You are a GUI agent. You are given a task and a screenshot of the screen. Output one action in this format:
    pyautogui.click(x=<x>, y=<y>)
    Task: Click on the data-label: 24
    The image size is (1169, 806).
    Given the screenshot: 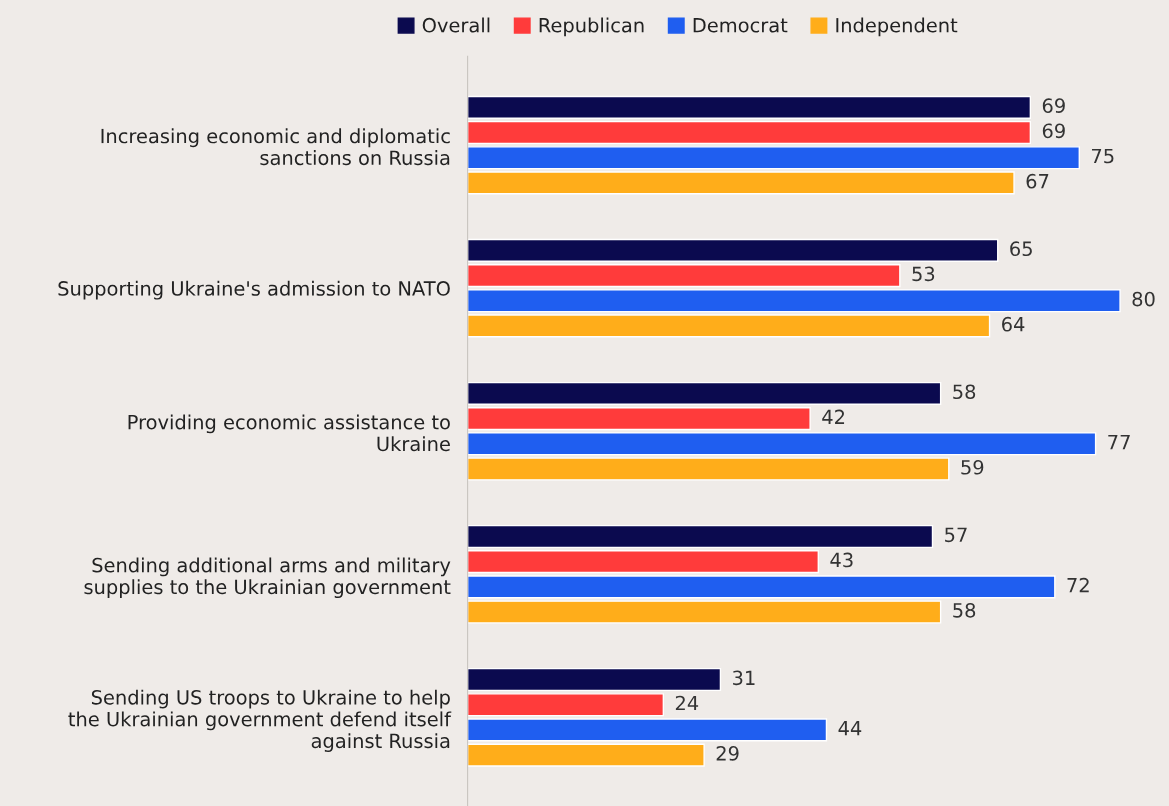 What is the action you would take?
    pyautogui.click(x=687, y=703)
    